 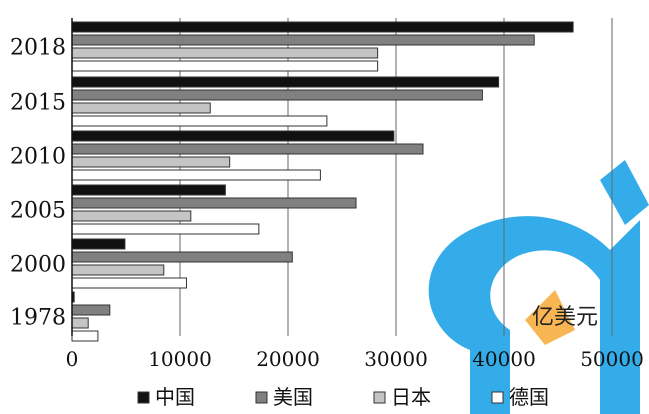 I want to click on watermark-orange-chevron, so click(x=550, y=317).